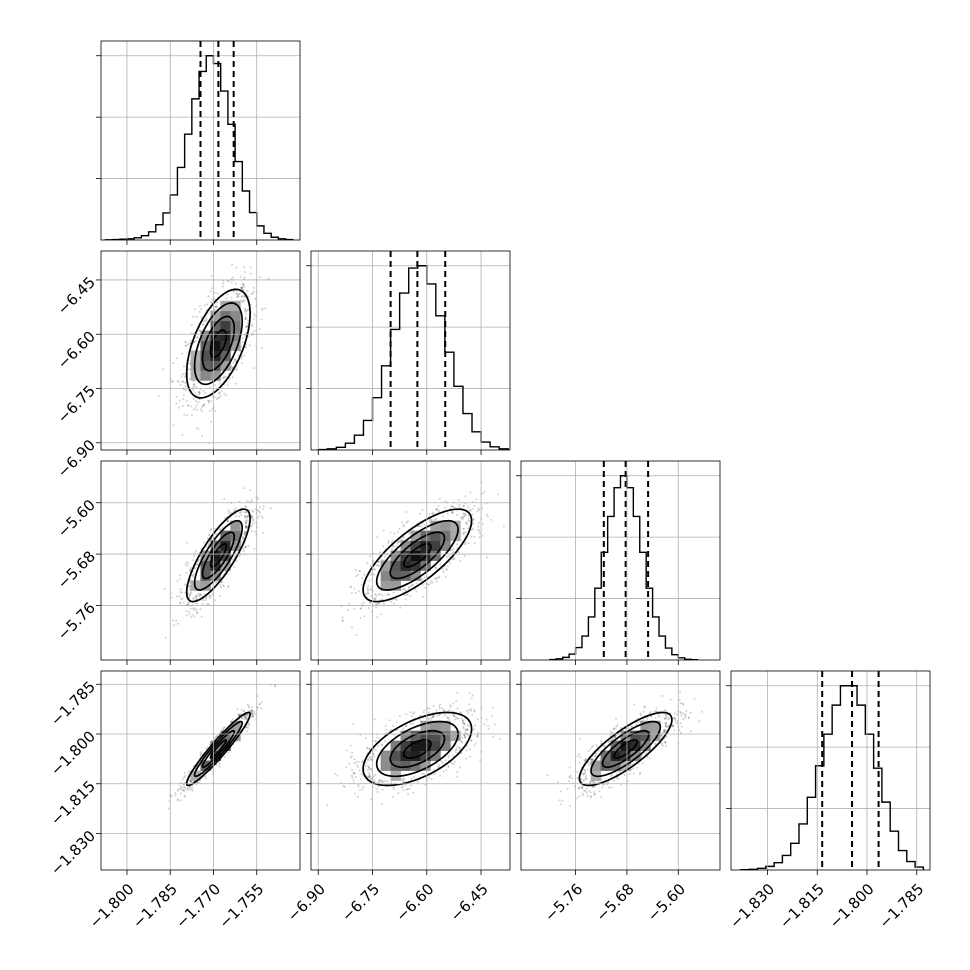  What do you see at coordinates (469, 902) in the screenshot?
I see `x-tick-label-p1: −6.45` at bounding box center [469, 902].